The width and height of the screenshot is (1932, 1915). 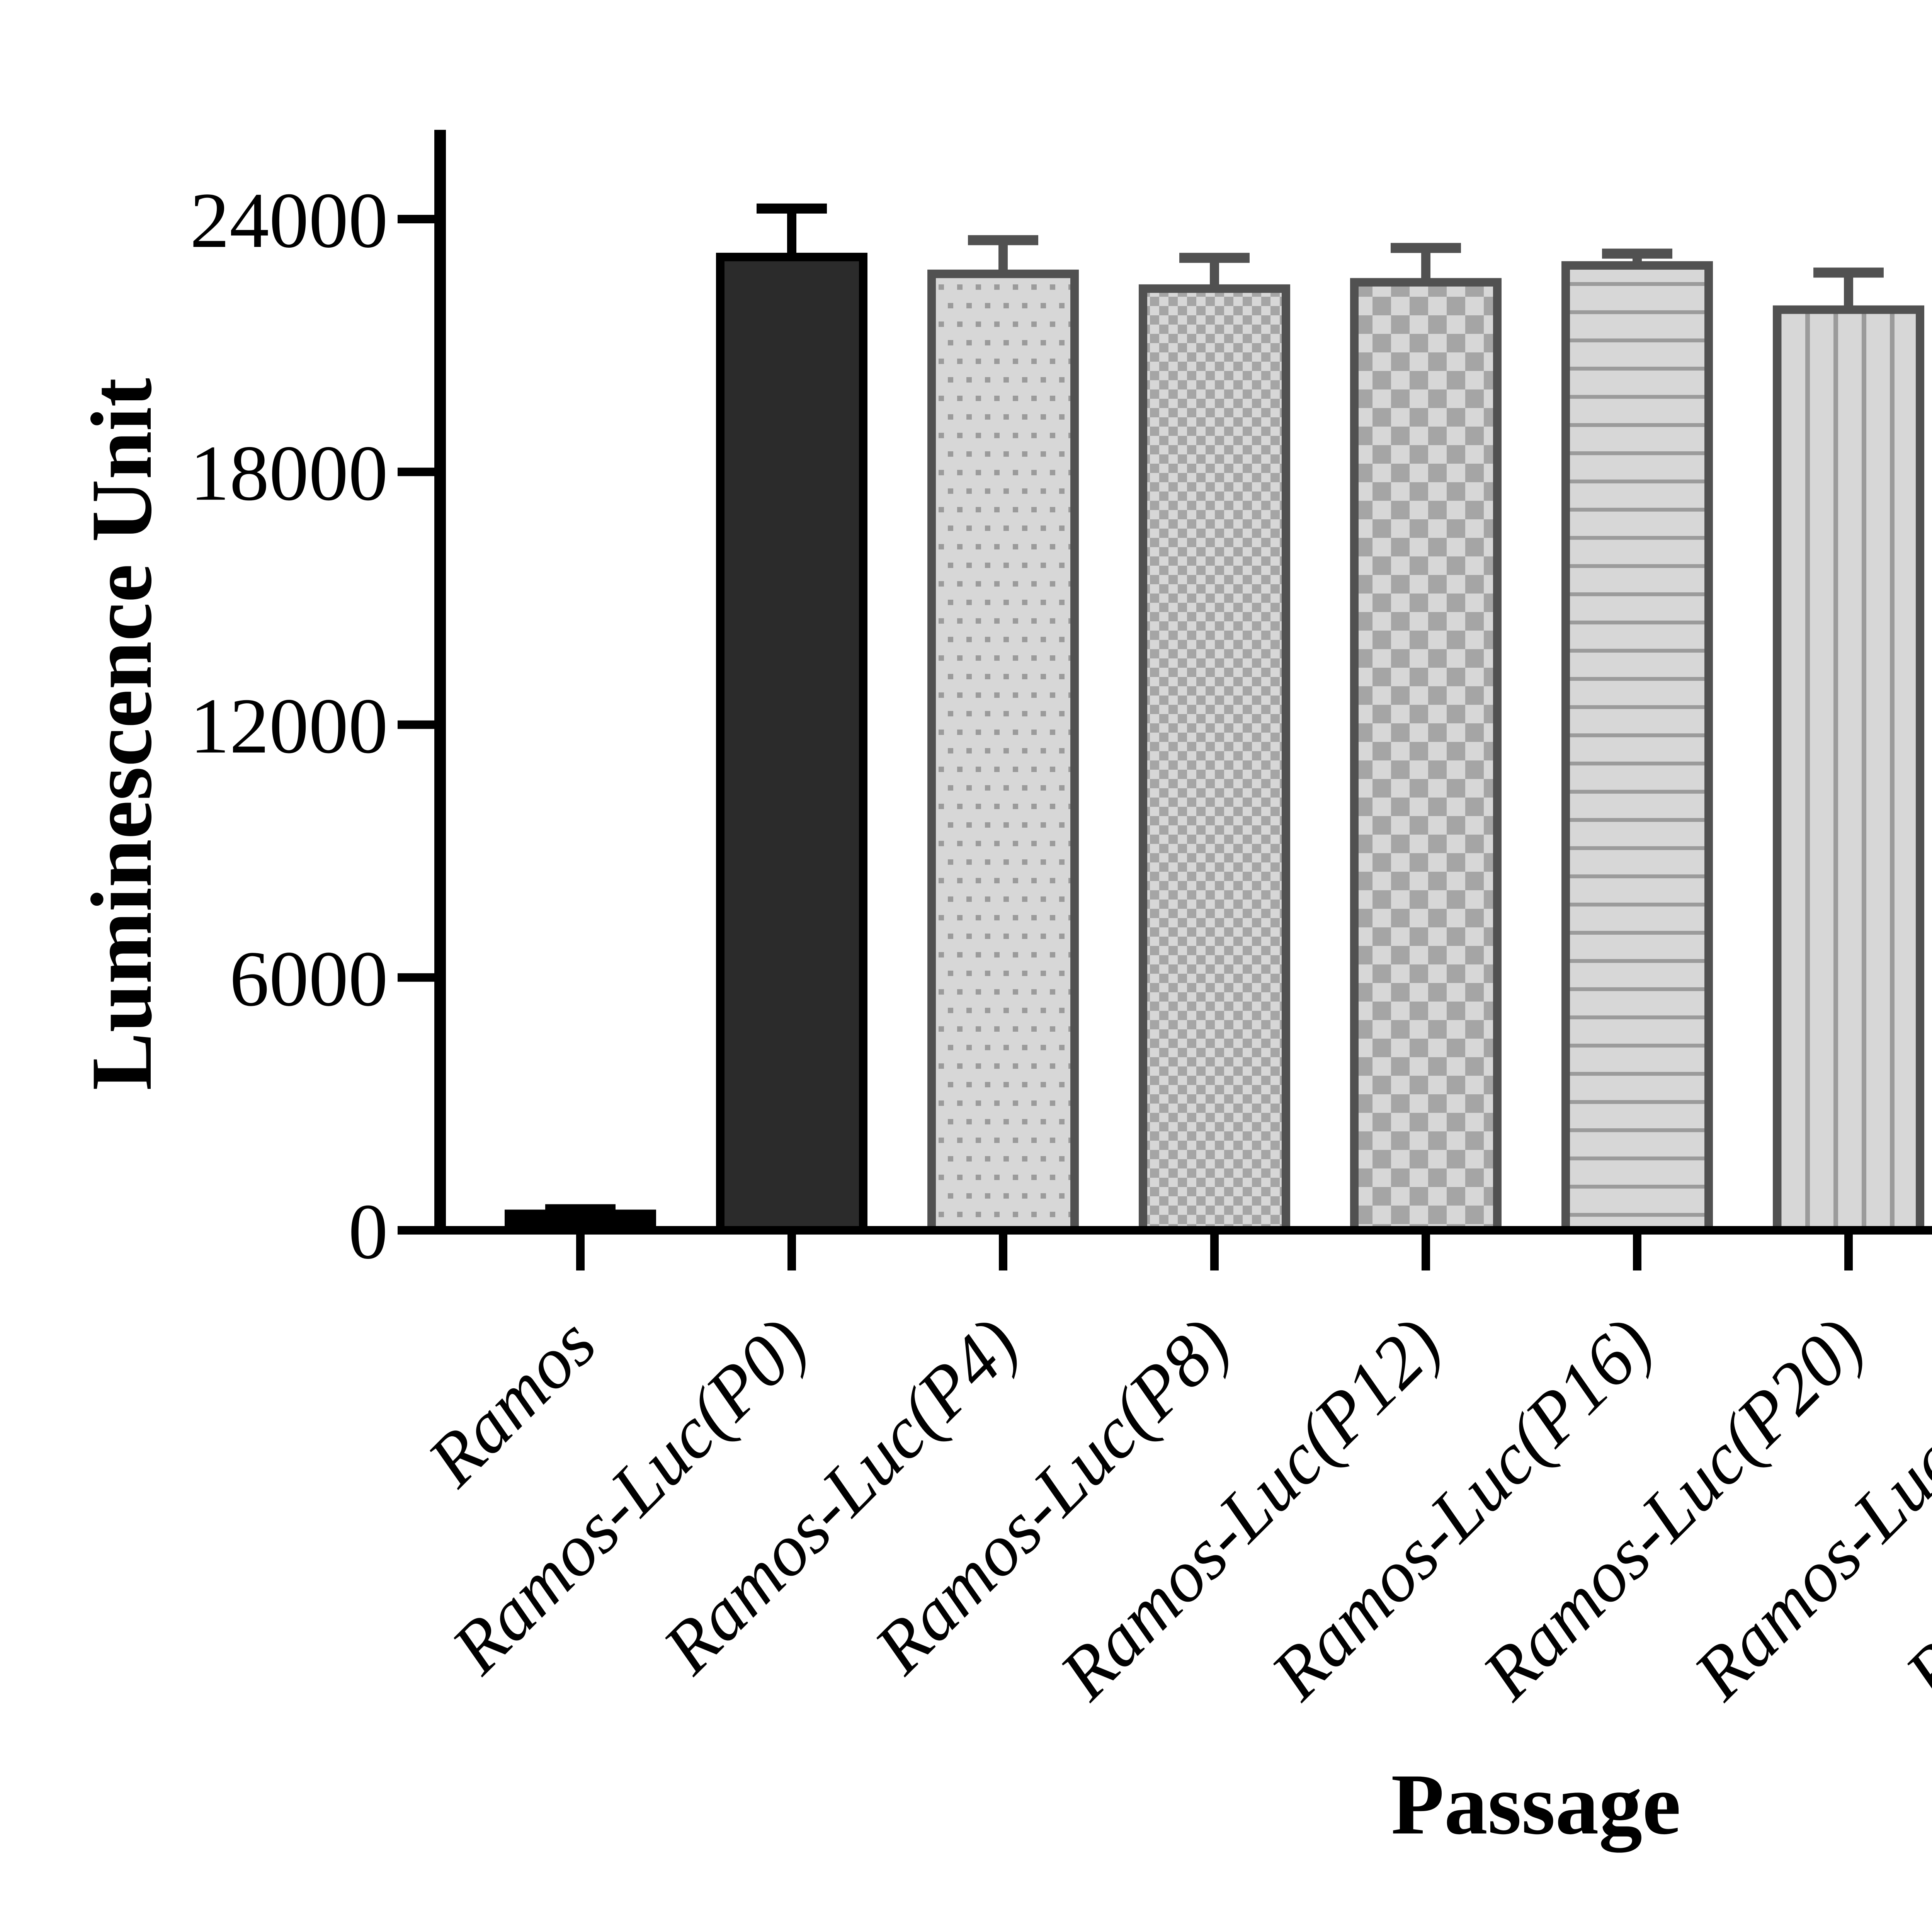 What do you see at coordinates (1637, 253) in the screenshot?
I see `error-cap-ramos-luc-p16` at bounding box center [1637, 253].